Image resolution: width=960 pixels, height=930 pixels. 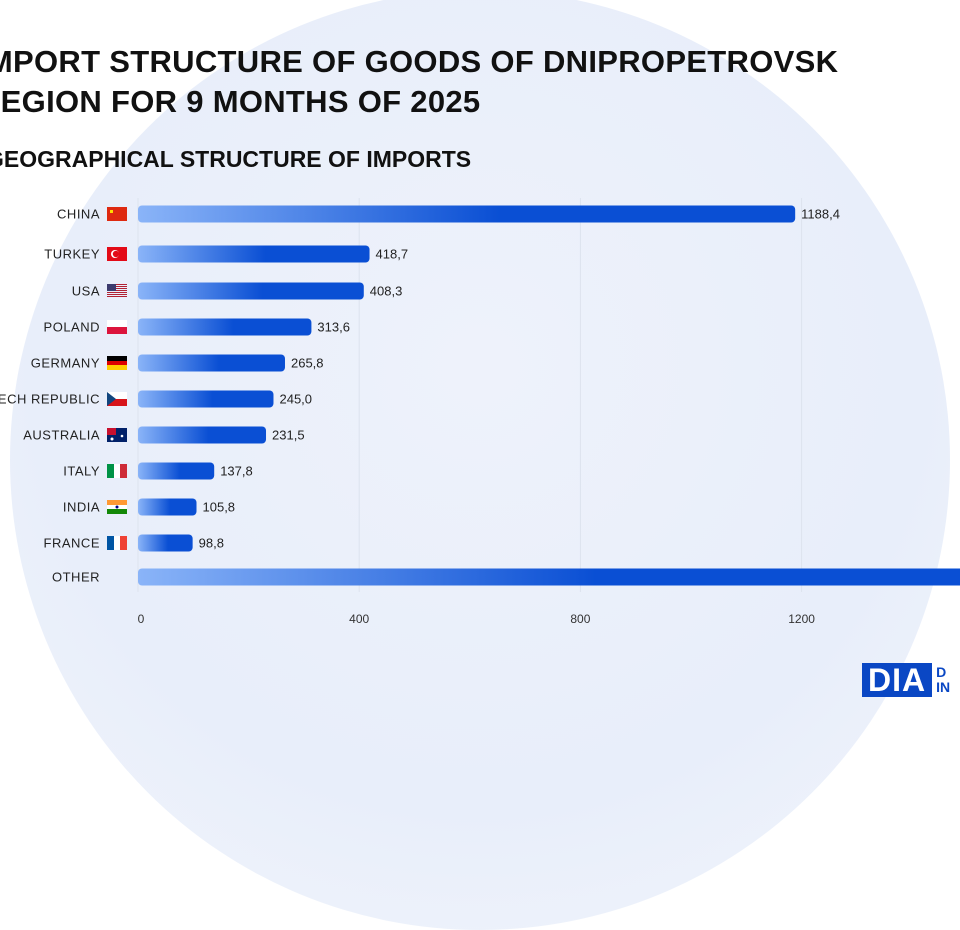 I want to click on category-label: CZECH REPUBLIC, so click(x=50, y=399).